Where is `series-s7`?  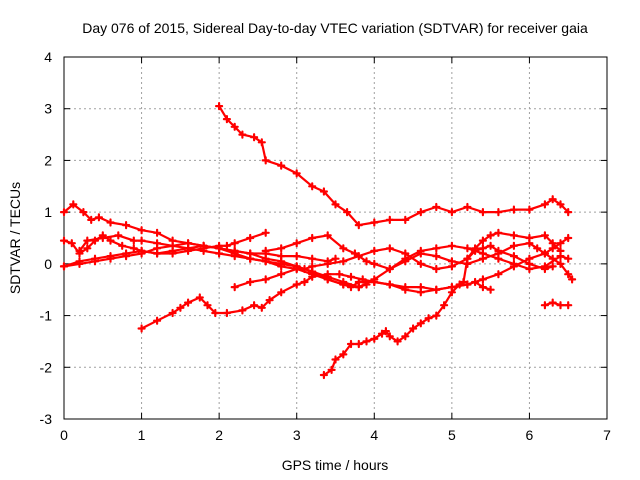
series-s7 is located at coordinates (355, 283).